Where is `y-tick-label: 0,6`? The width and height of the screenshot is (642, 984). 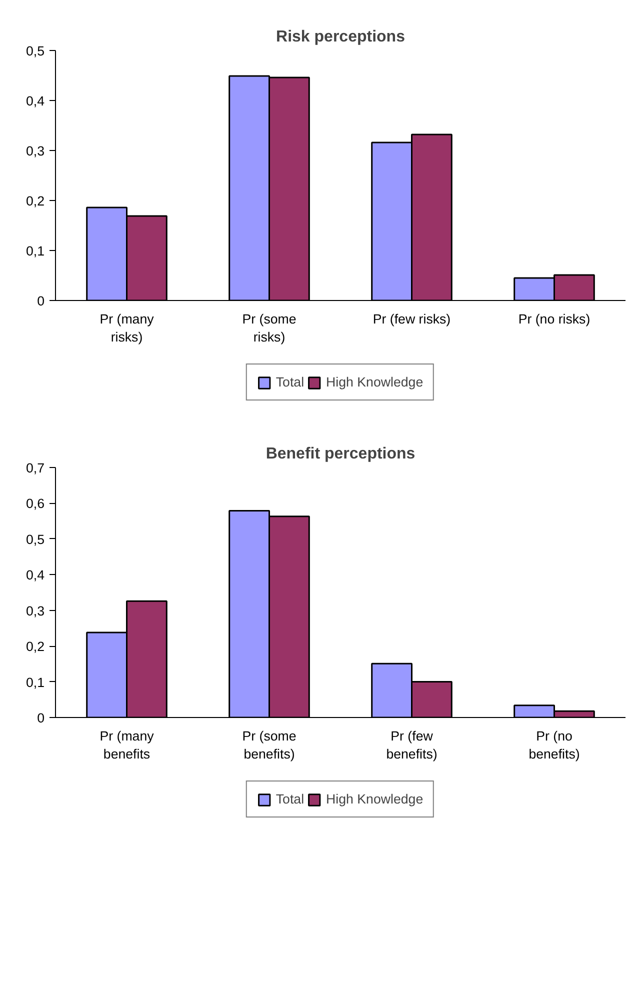 y-tick-label: 0,6 is located at coordinates (35, 504).